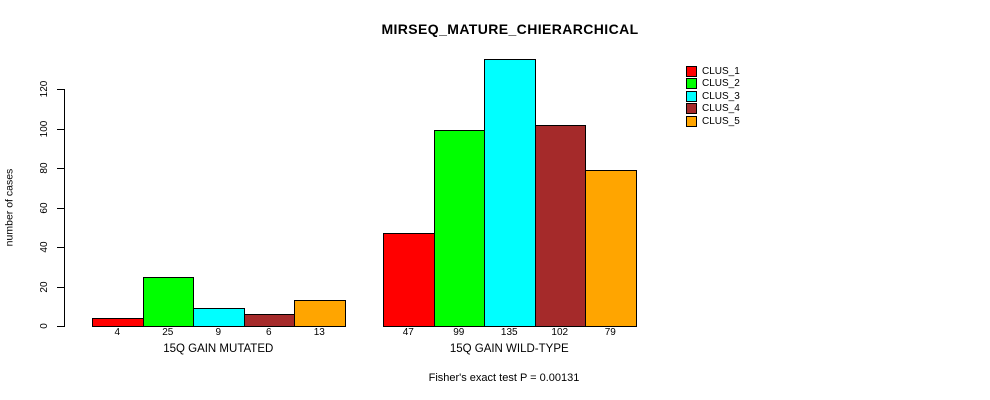  Describe the element at coordinates (218, 332) in the screenshot. I see `bar-value-label: 9` at that location.